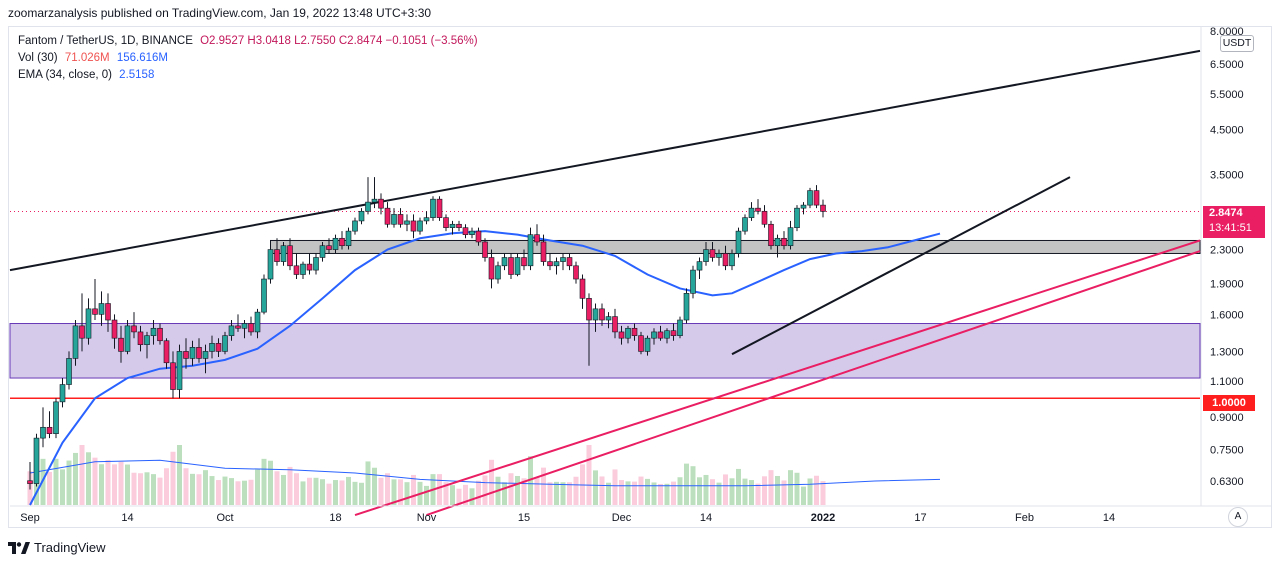 The image size is (1280, 566). Describe the element at coordinates (1227, 285) in the screenshot. I see `price-tick-label: 1.9000` at that location.